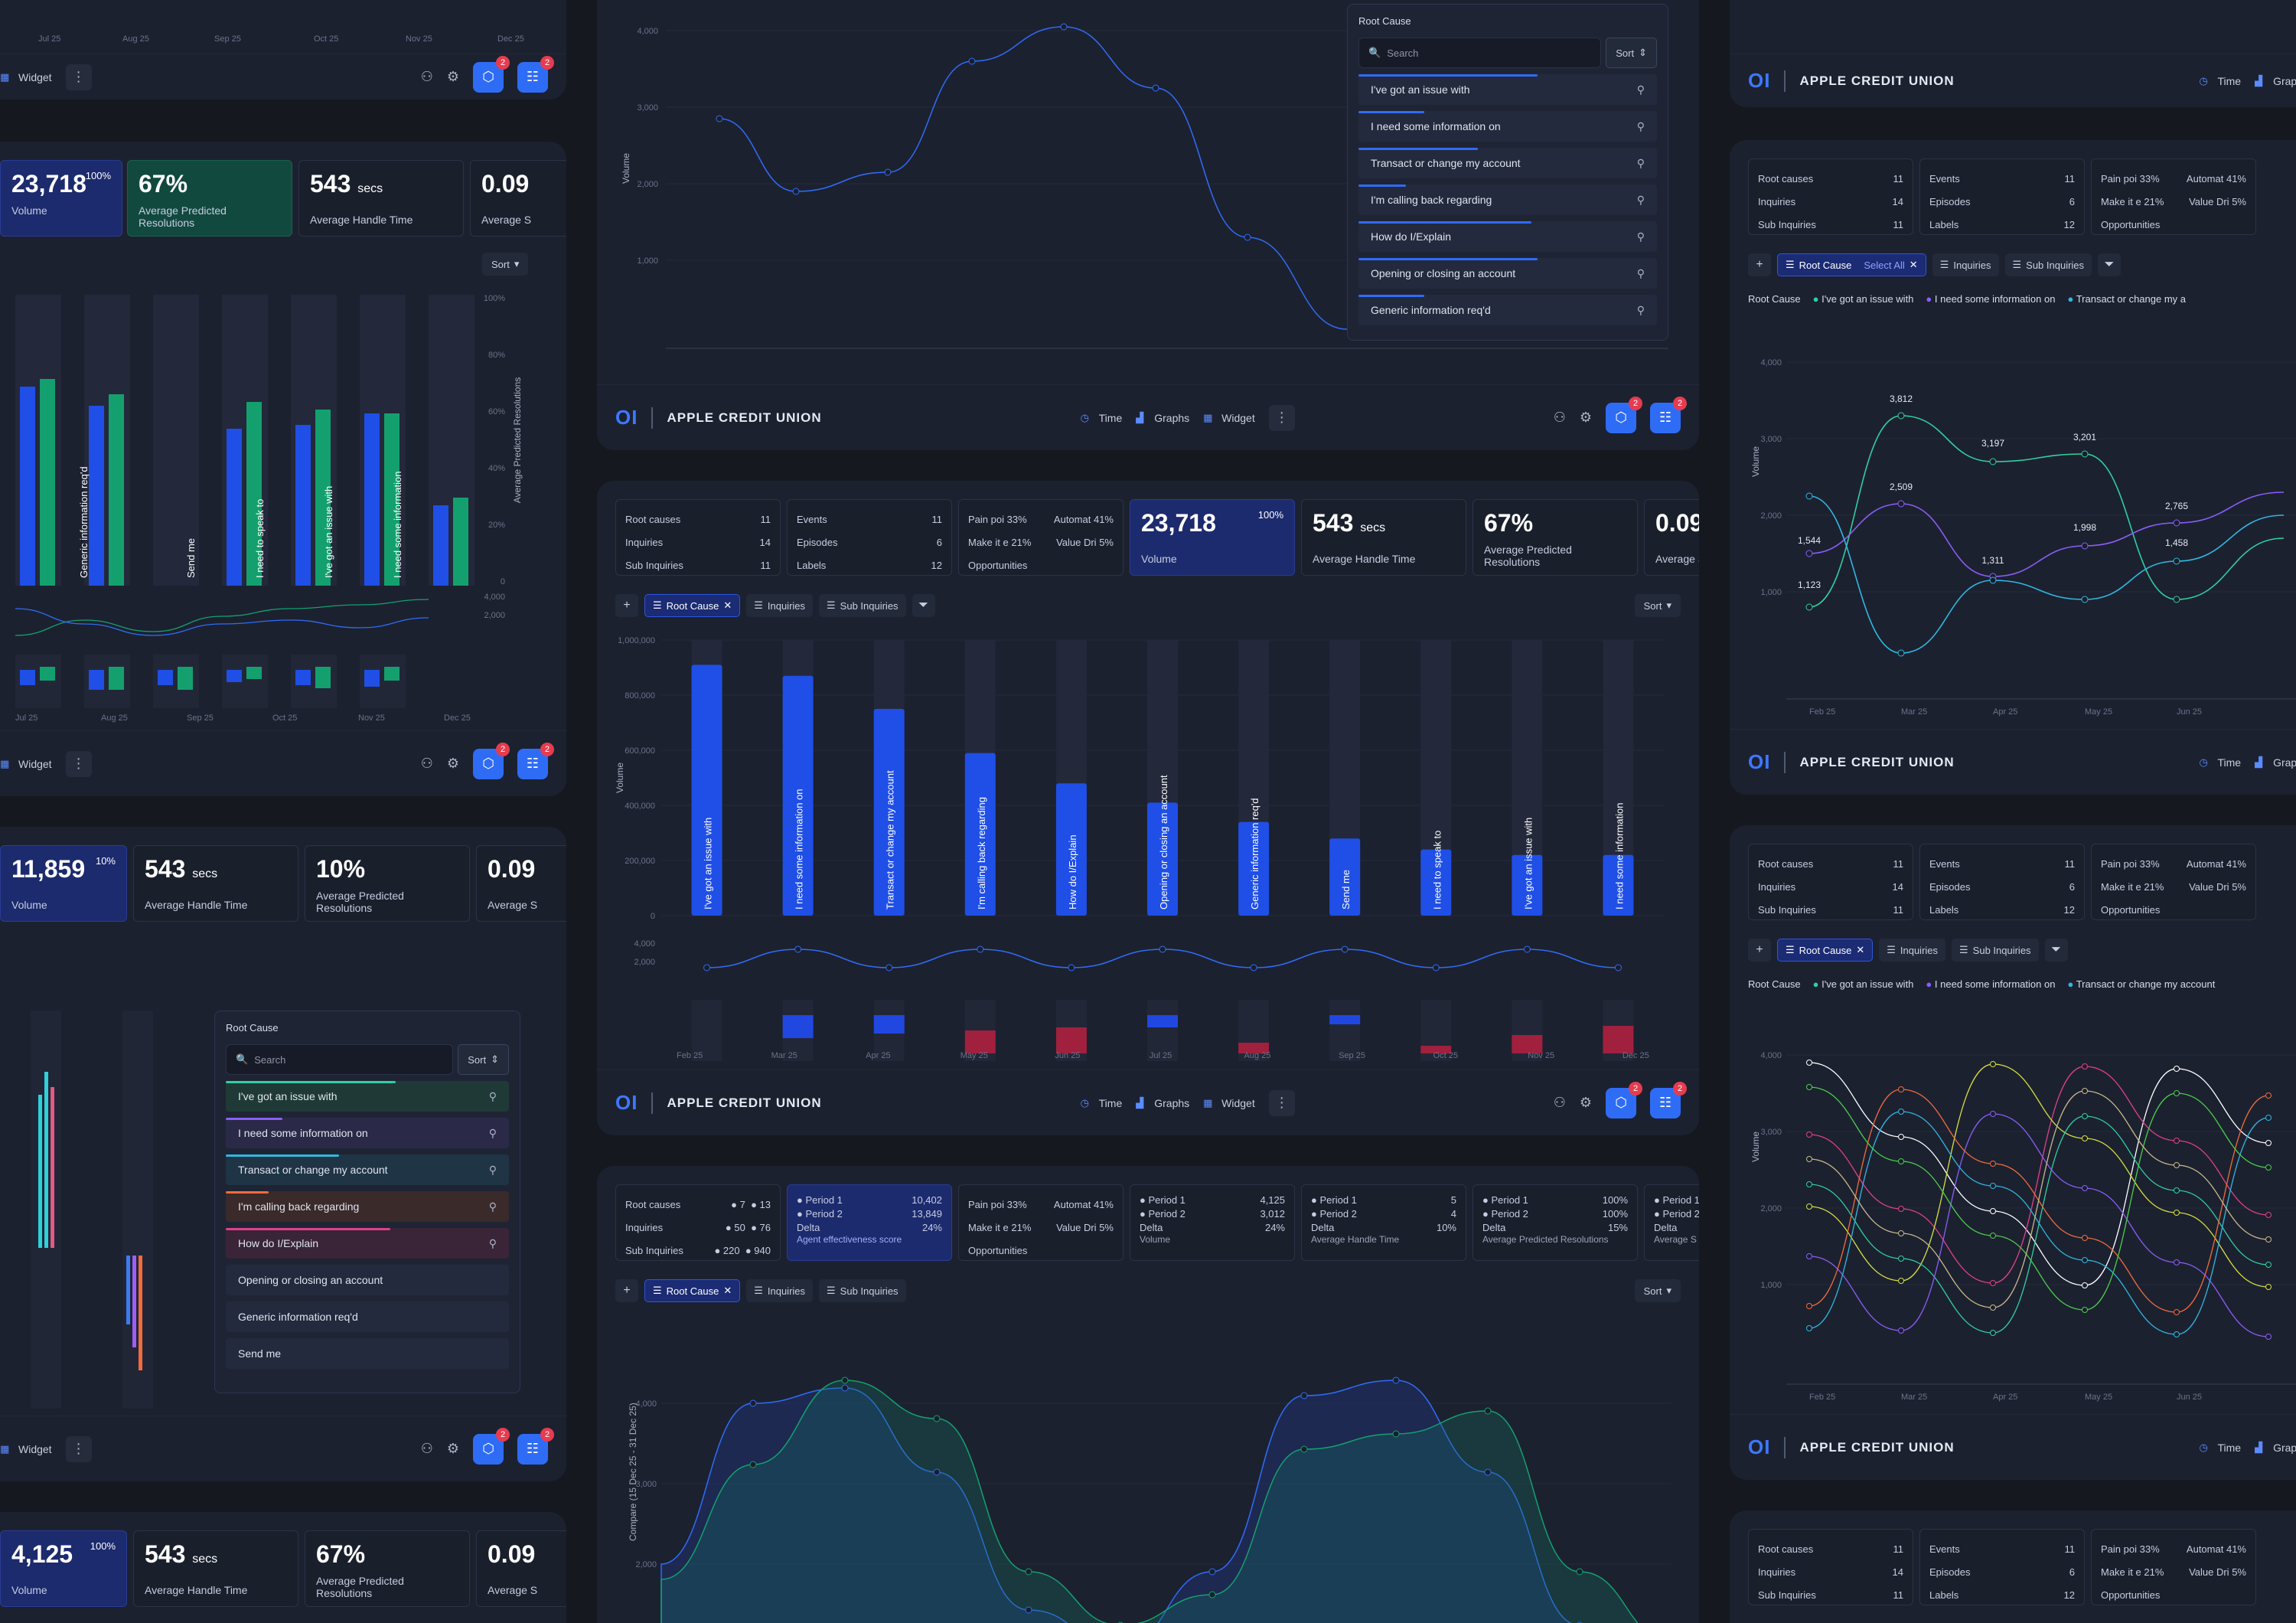 This screenshot has height=1623, width=2296. What do you see at coordinates (2127, 299) in the screenshot?
I see `legend-item: ● Transact or change my a` at bounding box center [2127, 299].